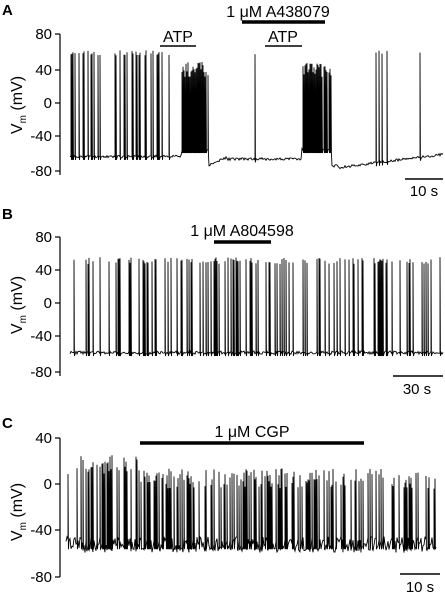 The image size is (445, 594). What do you see at coordinates (43, 70) in the screenshot?
I see `y-tick-label-a-1: 40` at bounding box center [43, 70].